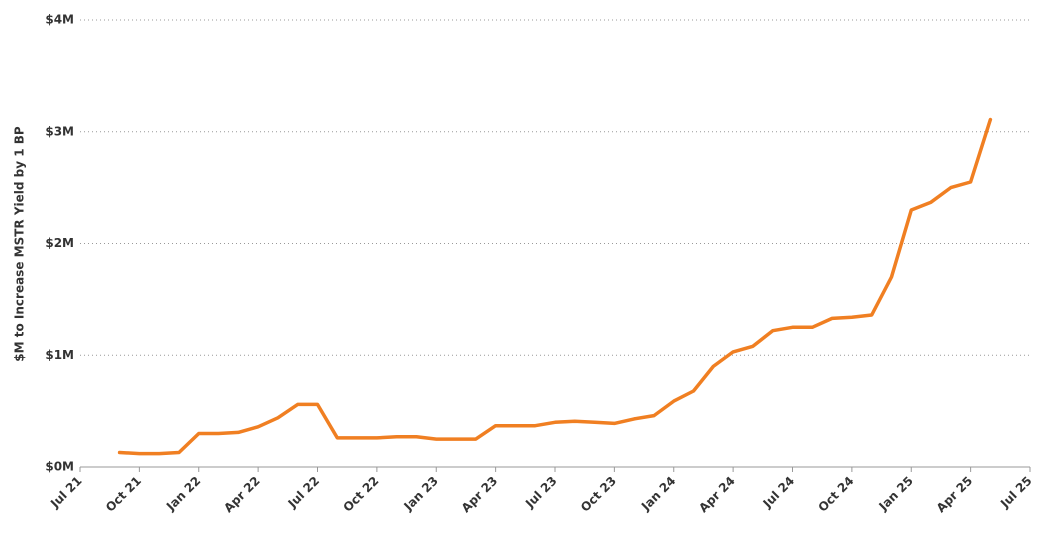 This screenshot has width=1044, height=540. Describe the element at coordinates (123, 494) in the screenshot. I see `x-tick-label: Oct 21` at that location.